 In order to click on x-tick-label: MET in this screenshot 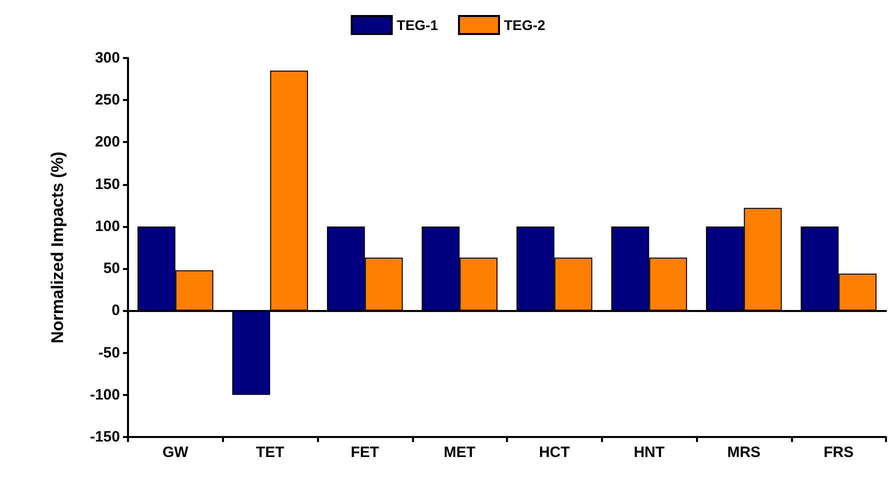, I will do `click(460, 452)`.